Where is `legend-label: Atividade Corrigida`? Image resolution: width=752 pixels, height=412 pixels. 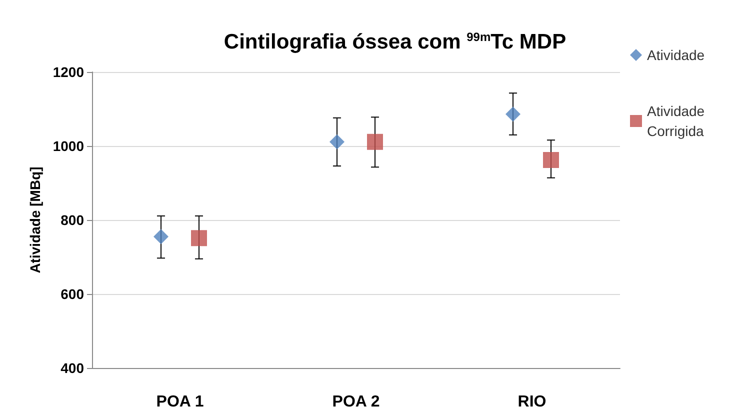
legend-label: Atividade Corrigida is located at coordinates (676, 121).